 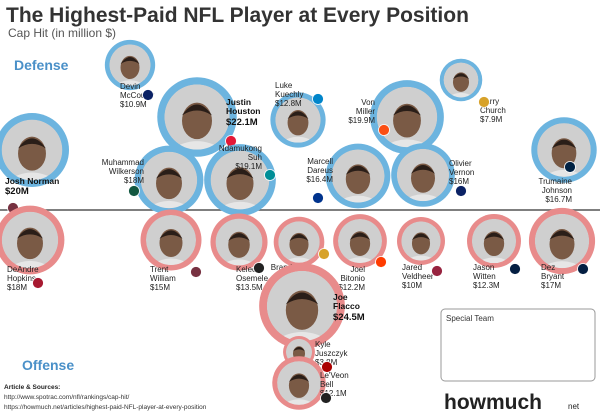 What do you see at coordinates (558, 199) in the screenshot?
I see `player-value: $16.7M` at bounding box center [558, 199].